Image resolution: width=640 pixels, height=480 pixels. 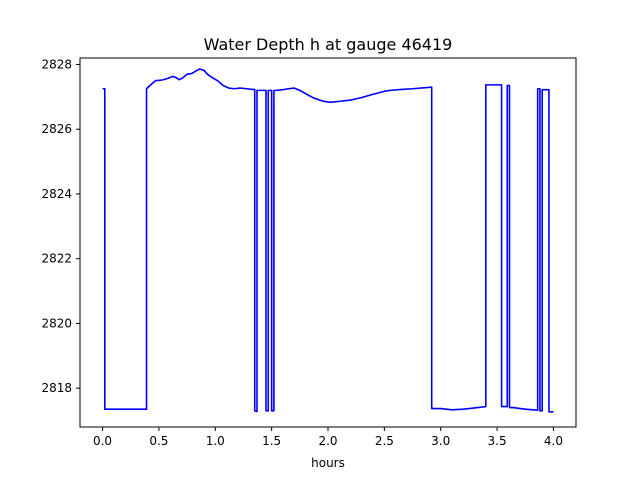 I want to click on x-tick-label: 0.0, so click(x=102, y=441).